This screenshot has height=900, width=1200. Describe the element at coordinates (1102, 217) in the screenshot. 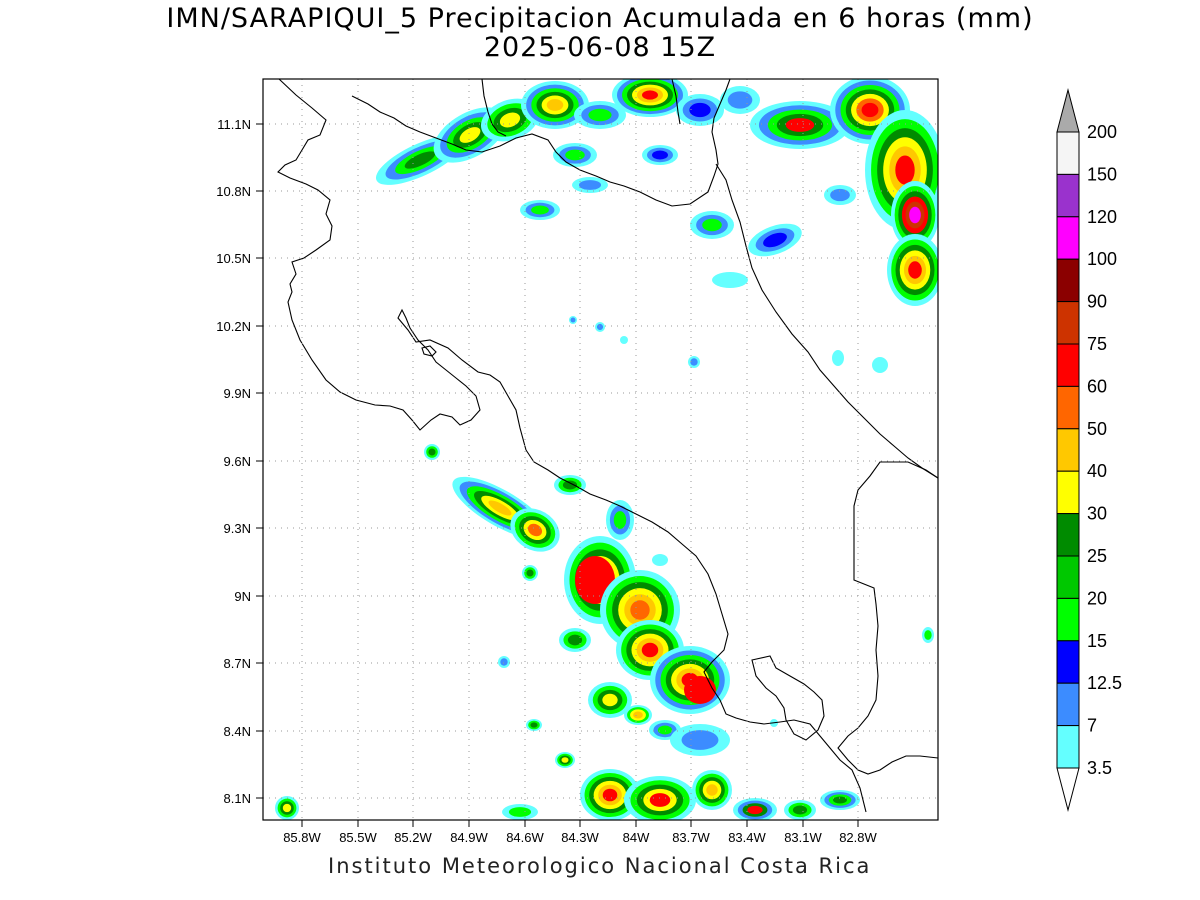

I see `colorbar-label: 120` at that location.